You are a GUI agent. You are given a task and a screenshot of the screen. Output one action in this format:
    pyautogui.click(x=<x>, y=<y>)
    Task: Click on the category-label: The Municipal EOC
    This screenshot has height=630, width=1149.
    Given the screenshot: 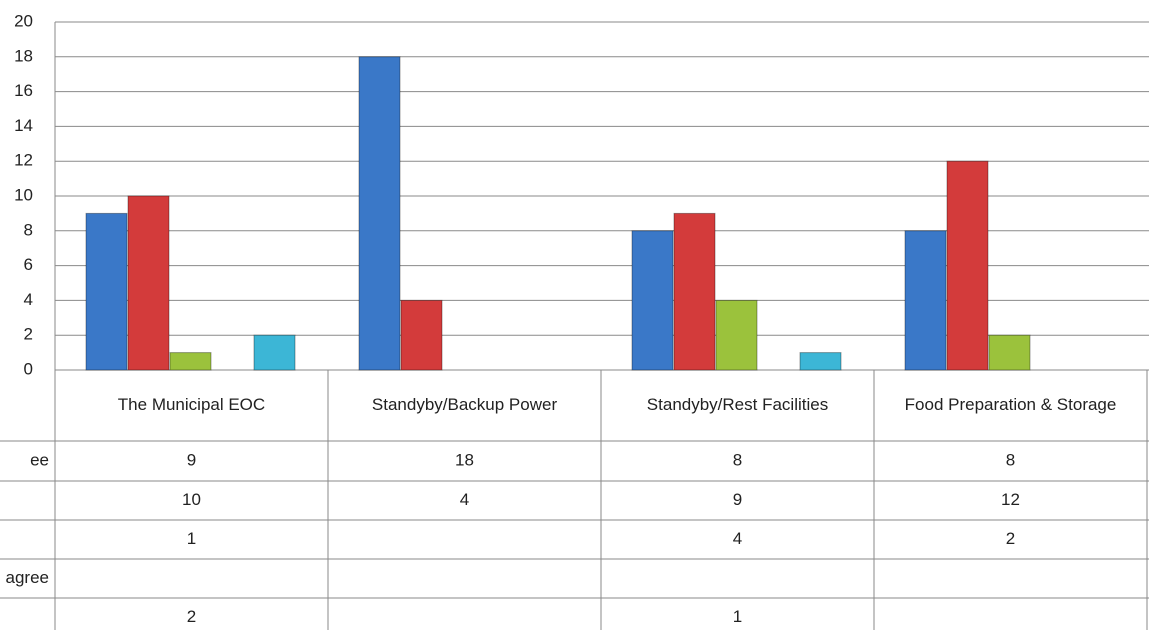 What is the action you would take?
    pyautogui.click(x=191, y=405)
    